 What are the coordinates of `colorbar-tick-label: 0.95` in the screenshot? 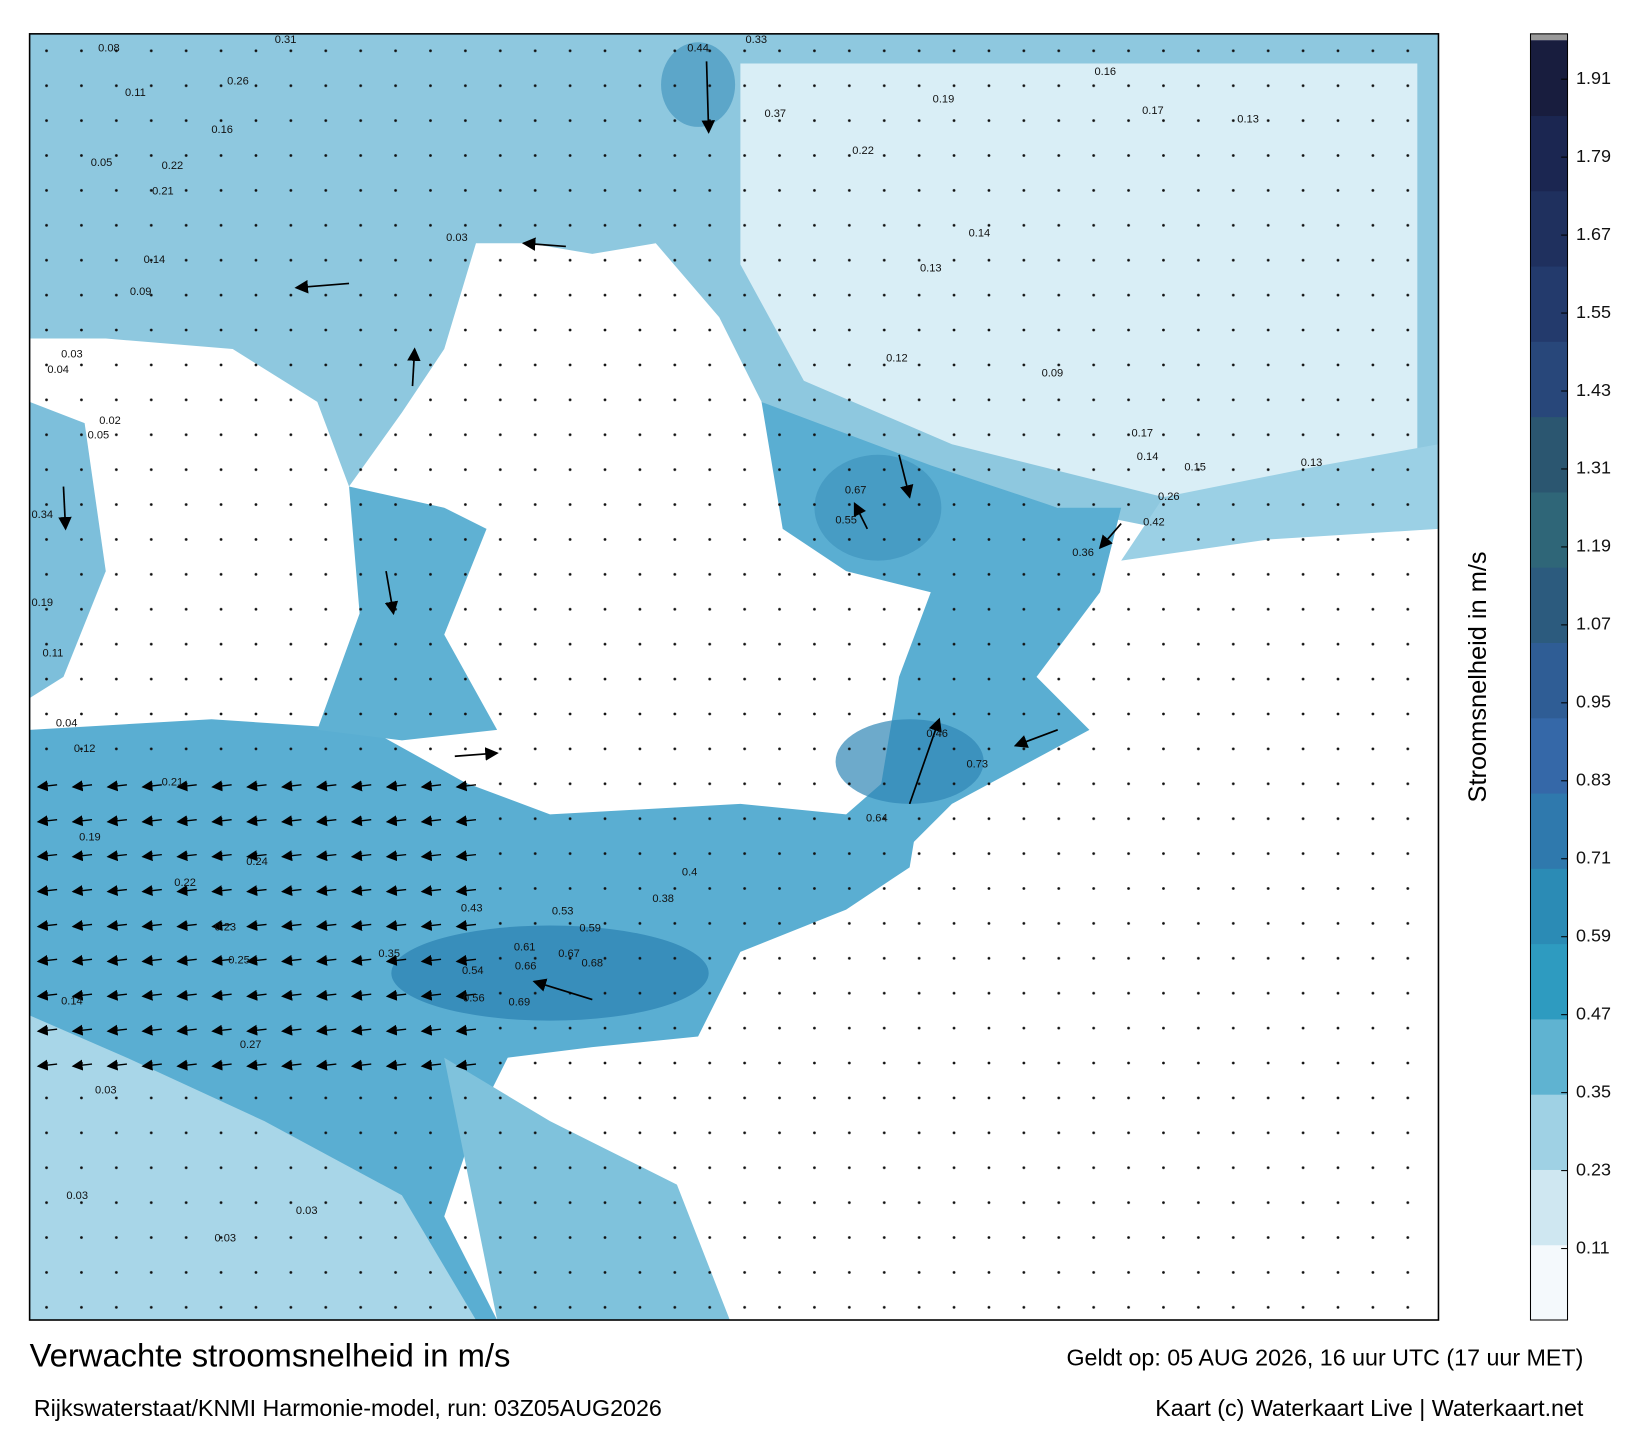 It's located at (1593, 702).